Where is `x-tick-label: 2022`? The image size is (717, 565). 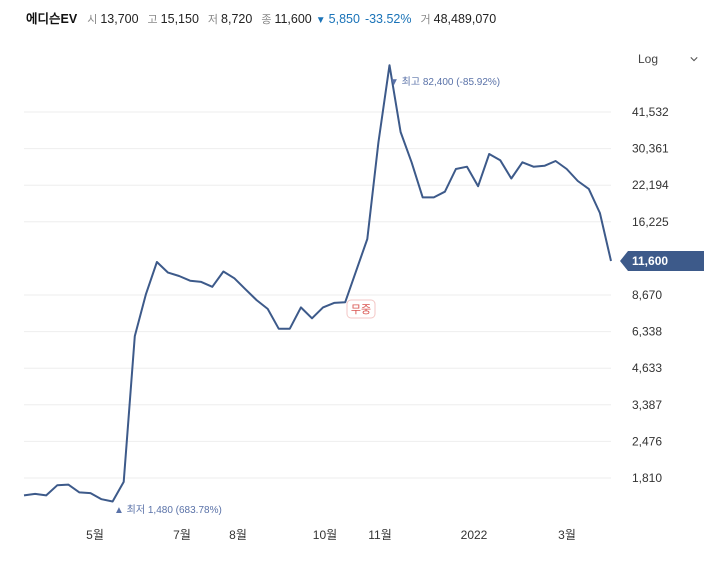
x-tick-label: 2022 is located at coordinates (474, 535).